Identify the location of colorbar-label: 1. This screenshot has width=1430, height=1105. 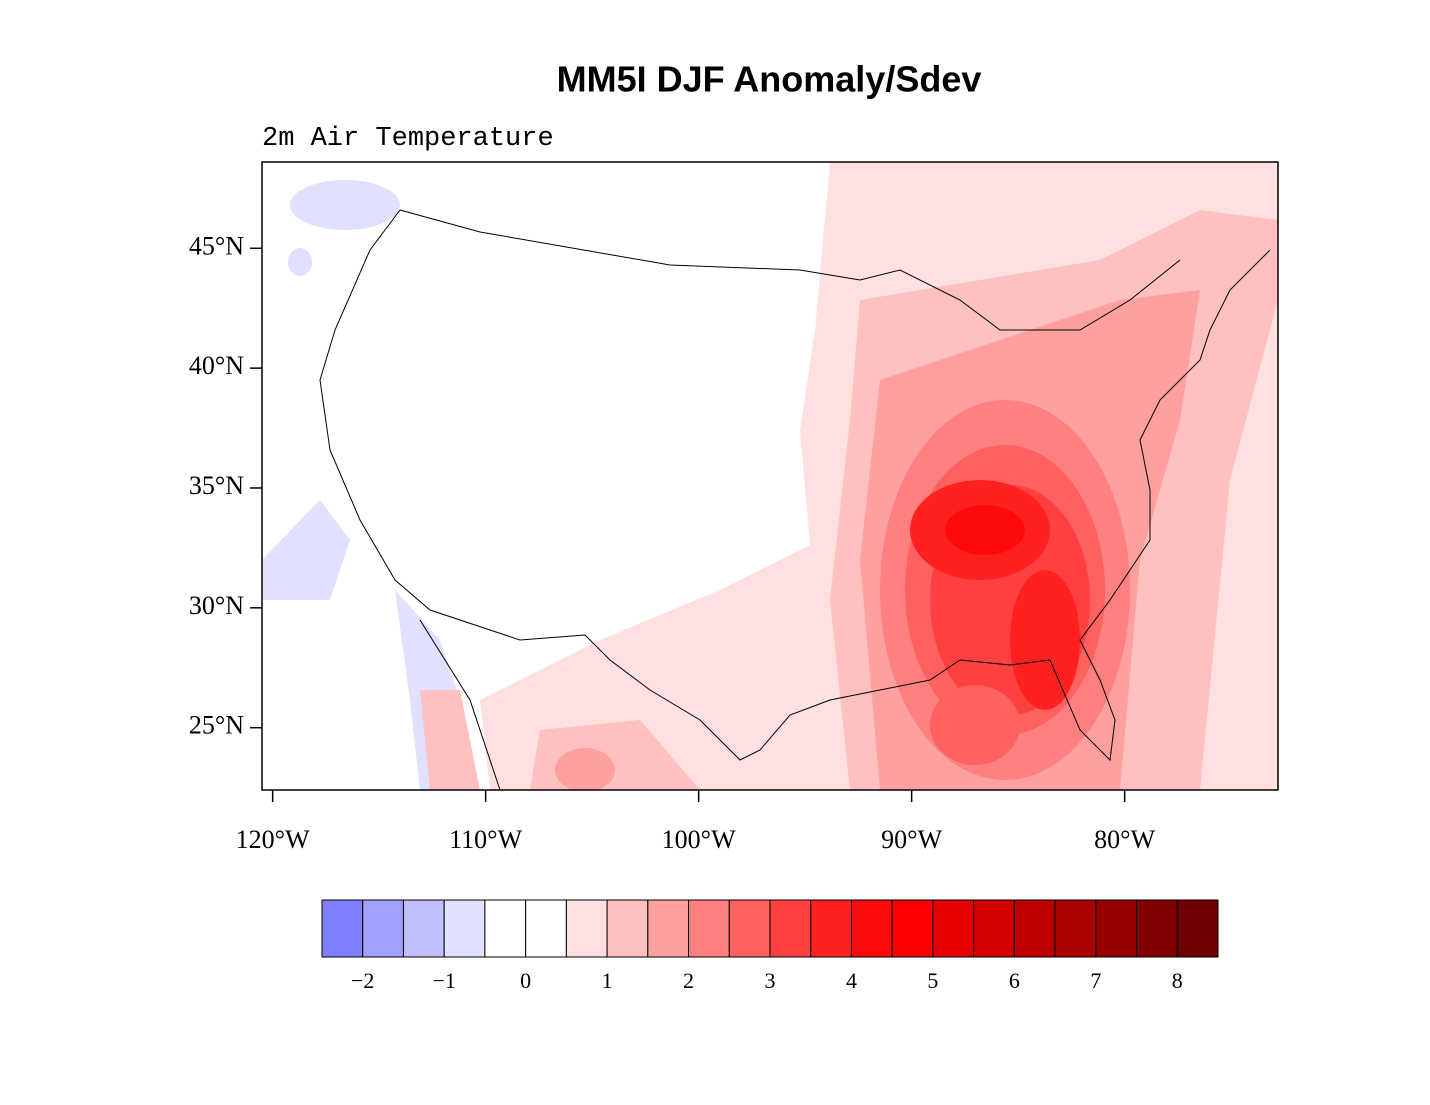
(607, 980).